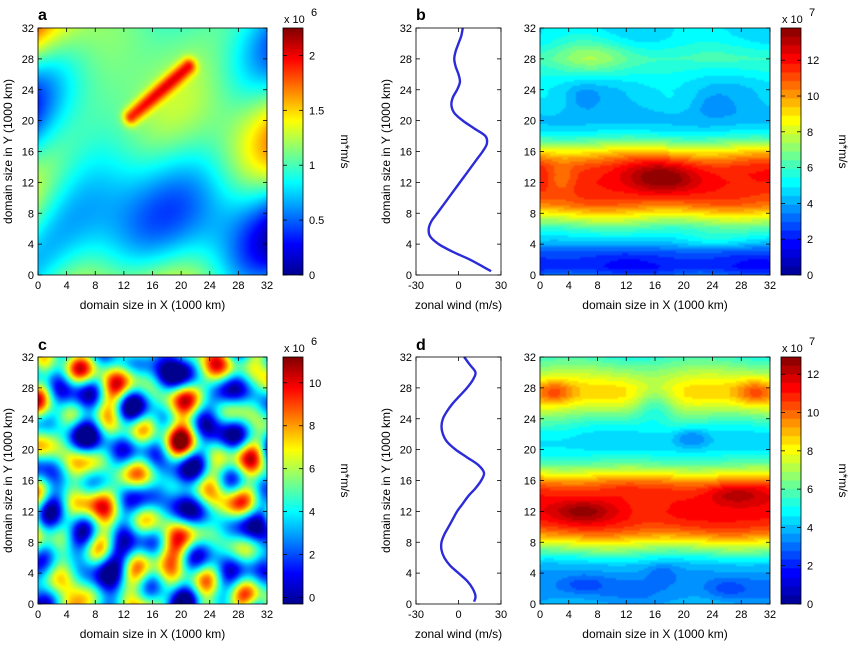  What do you see at coordinates (316, 221) in the screenshot?
I see `colorbar-tick-label: 0.5` at bounding box center [316, 221].